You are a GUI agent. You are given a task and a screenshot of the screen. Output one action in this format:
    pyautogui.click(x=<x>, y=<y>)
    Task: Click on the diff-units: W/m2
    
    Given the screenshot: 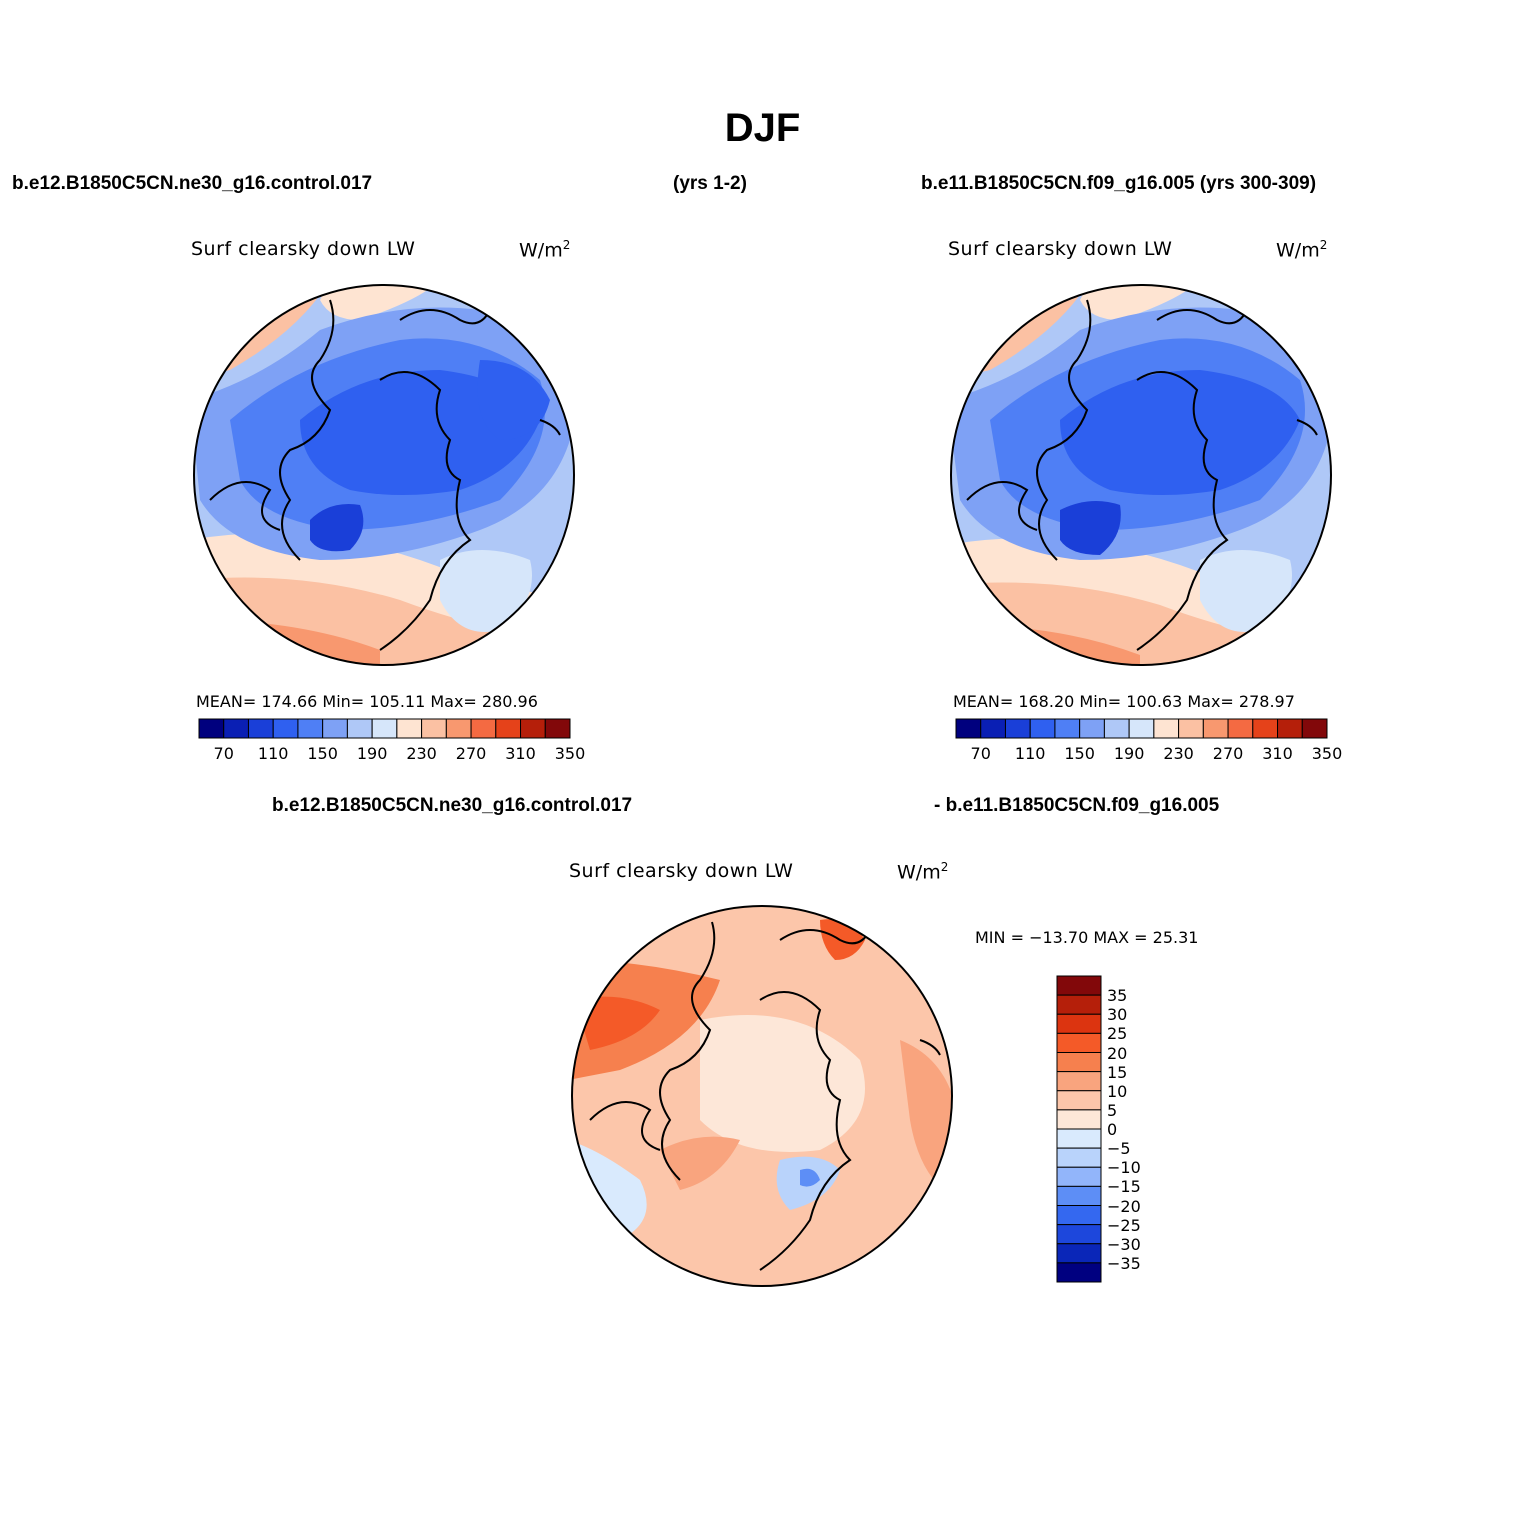 What is the action you would take?
    pyautogui.click(x=923, y=872)
    